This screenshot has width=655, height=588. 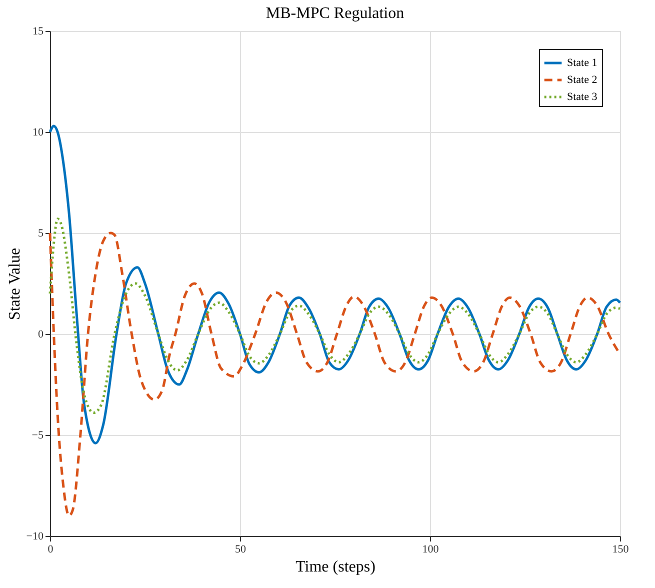 I want to click on x-tick-label: 150, so click(x=621, y=550).